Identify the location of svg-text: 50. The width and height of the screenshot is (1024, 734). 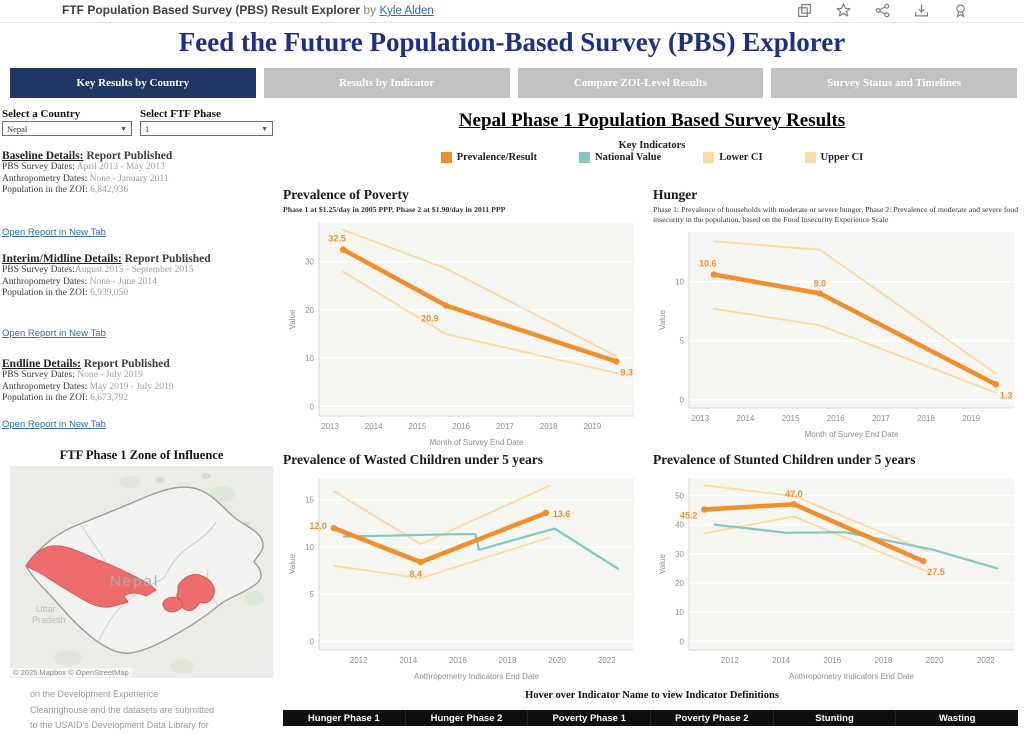
(679, 495).